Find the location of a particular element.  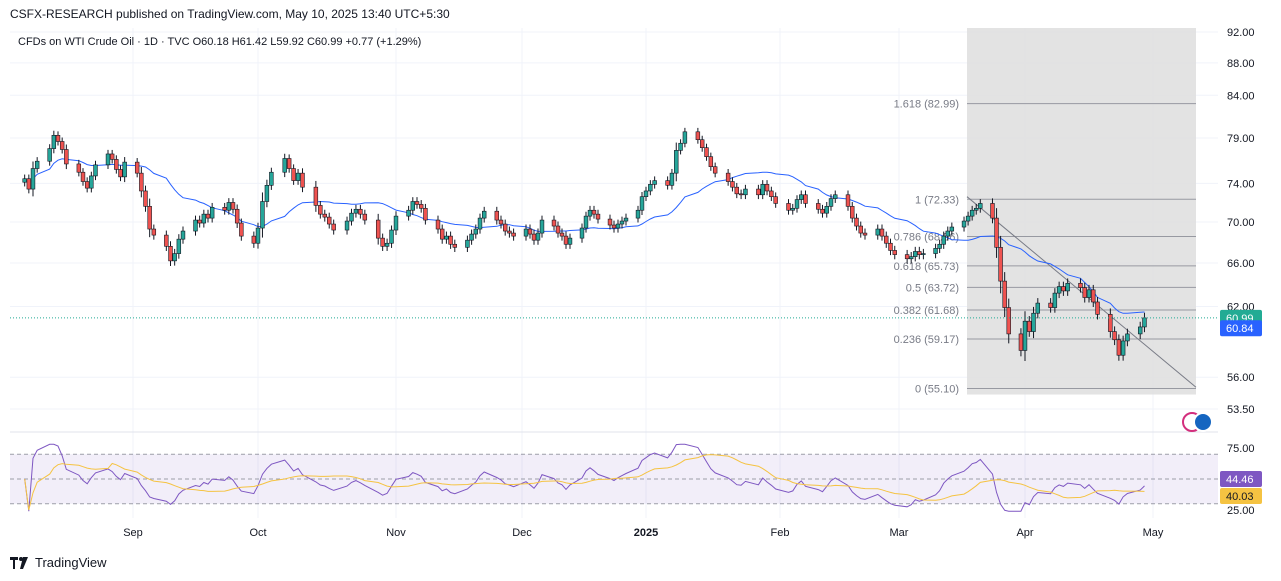

rsi-pane is located at coordinates (614, 477).